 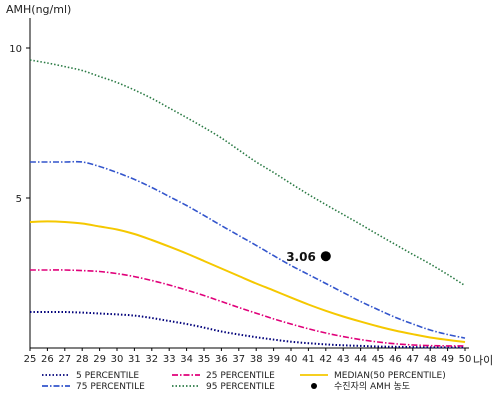 I want to click on x-tick-label: 44, so click(x=360, y=359).